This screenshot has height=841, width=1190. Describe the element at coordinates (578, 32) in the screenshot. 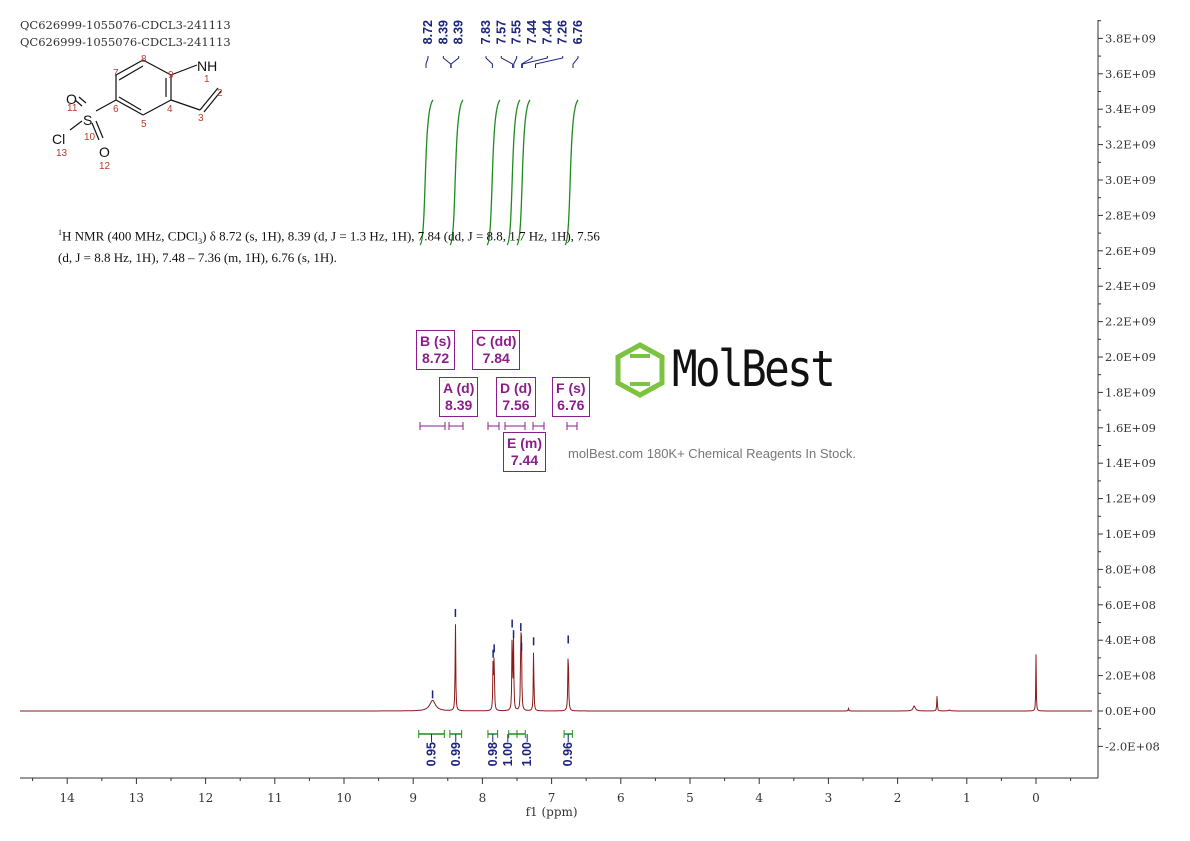

I see `peak-label: 6.76` at that location.